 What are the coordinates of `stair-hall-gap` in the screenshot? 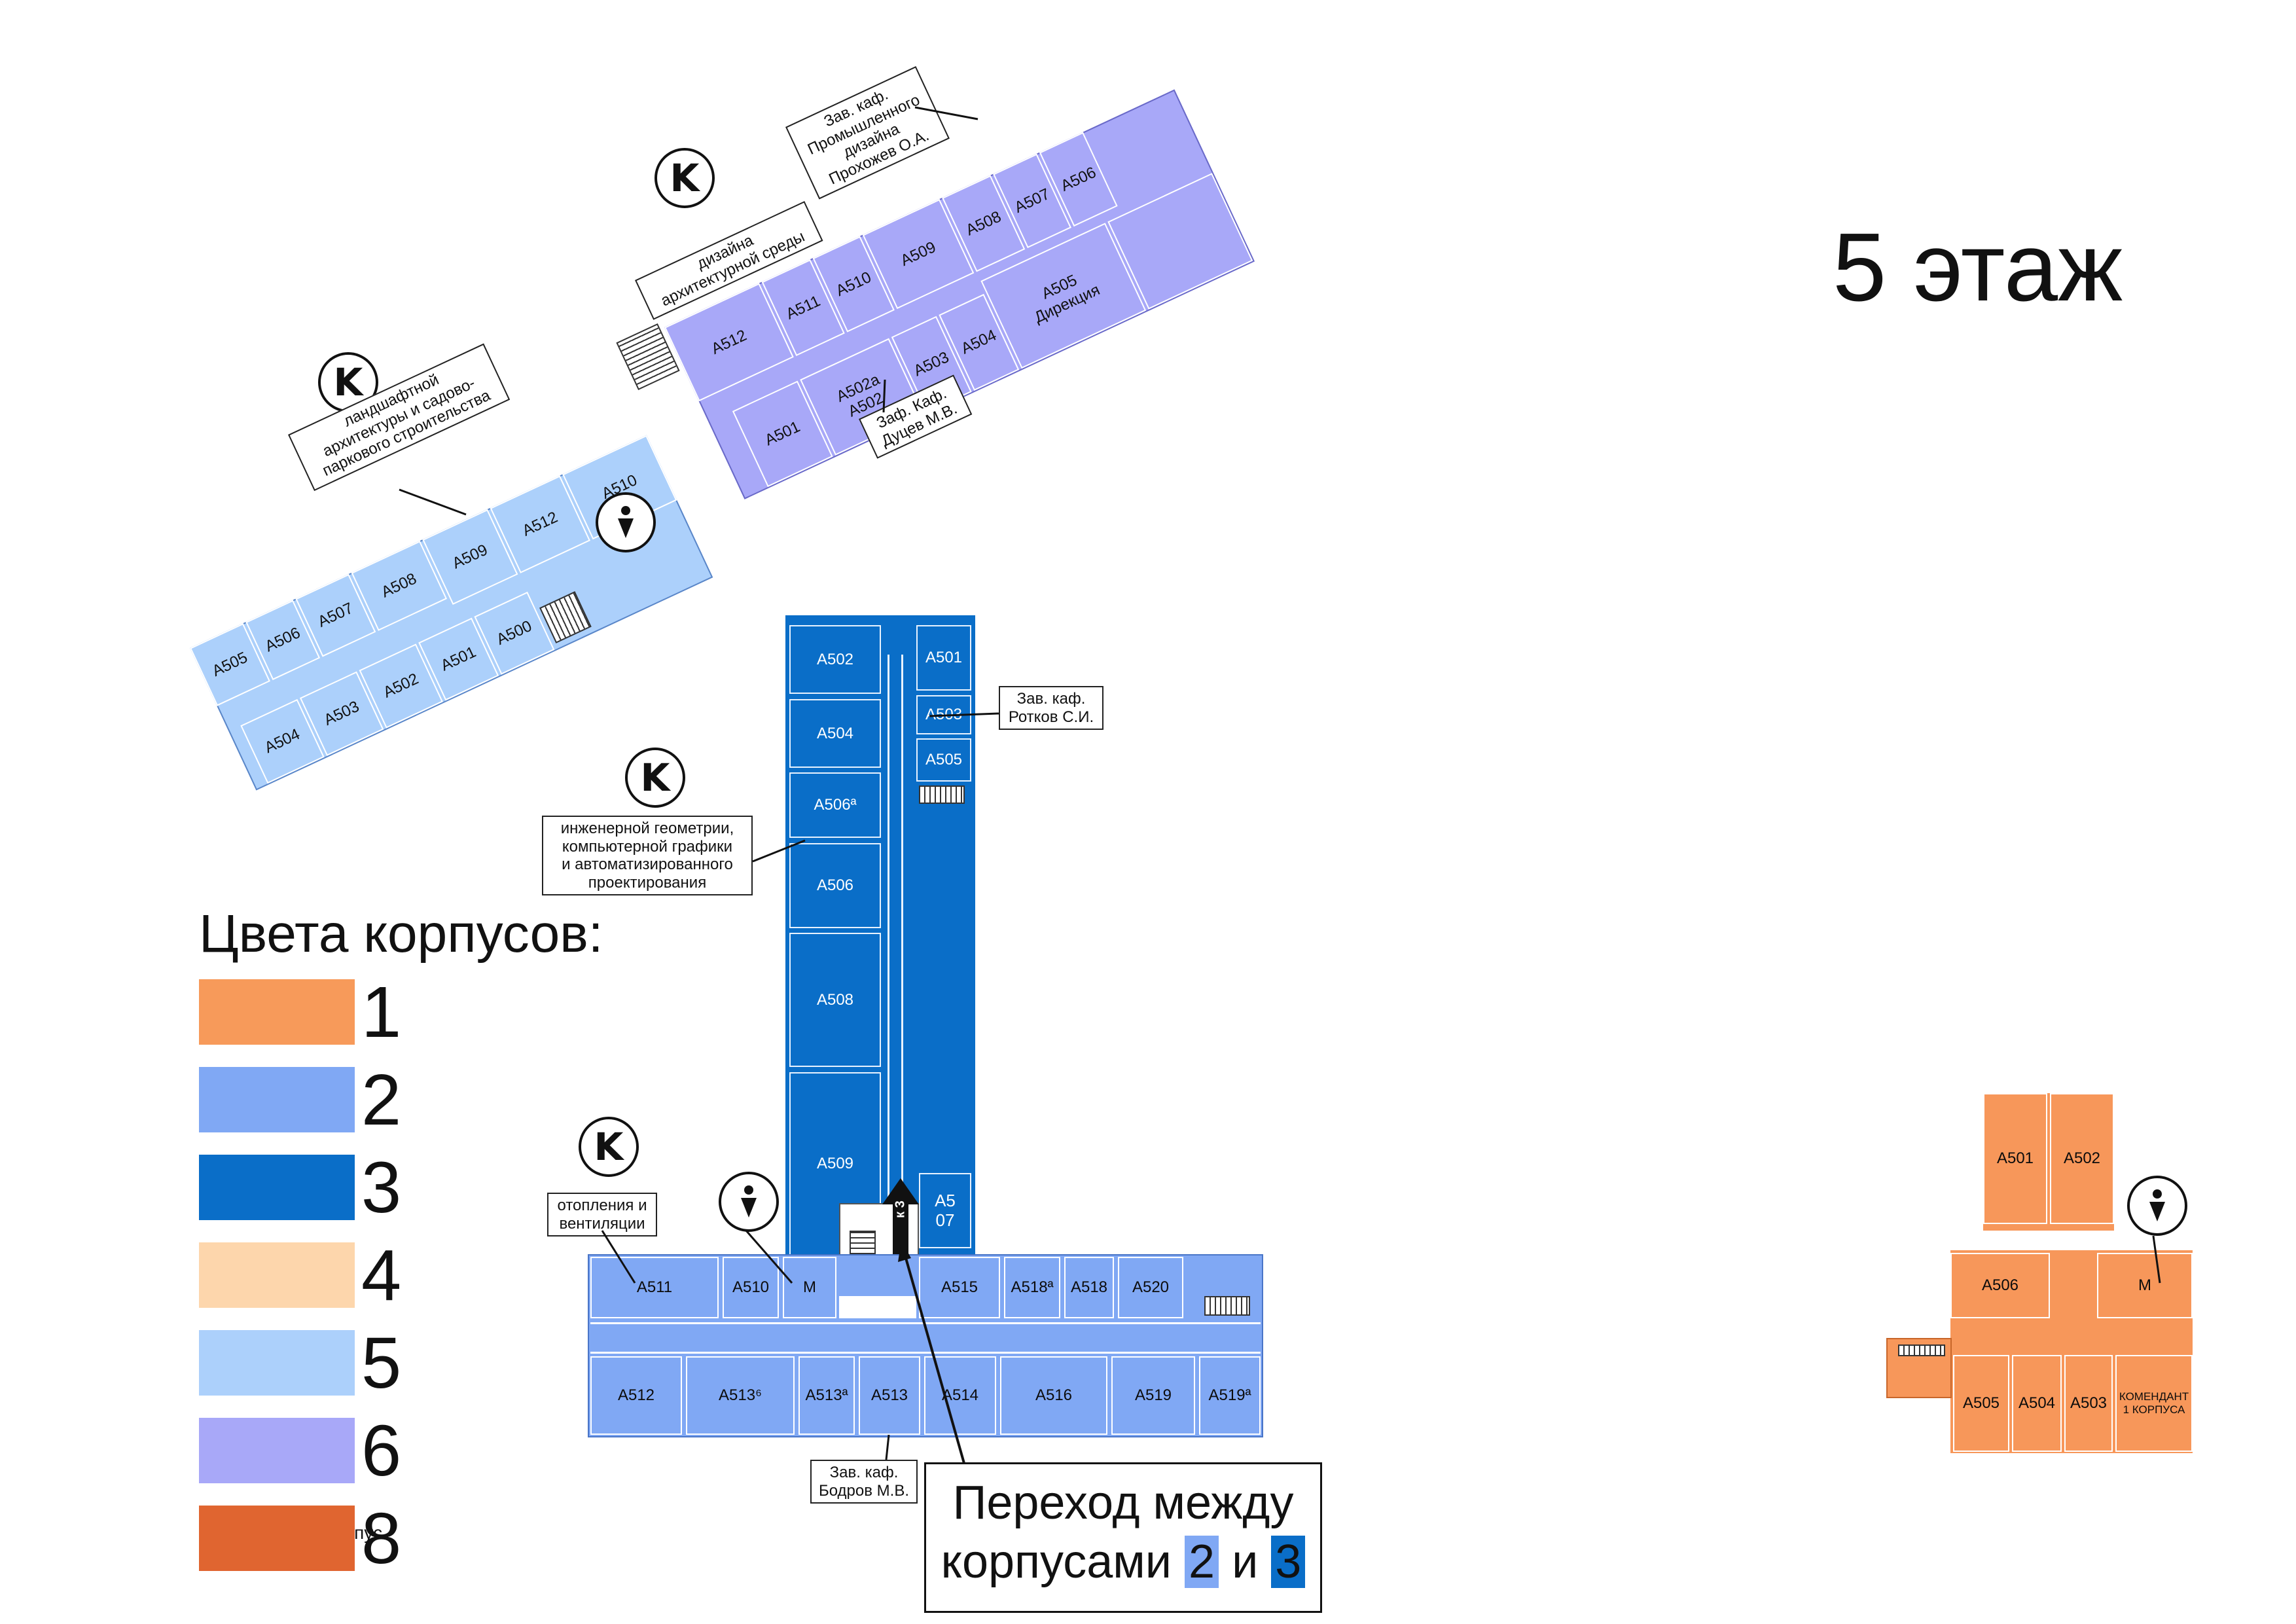 It's located at (877, 1307).